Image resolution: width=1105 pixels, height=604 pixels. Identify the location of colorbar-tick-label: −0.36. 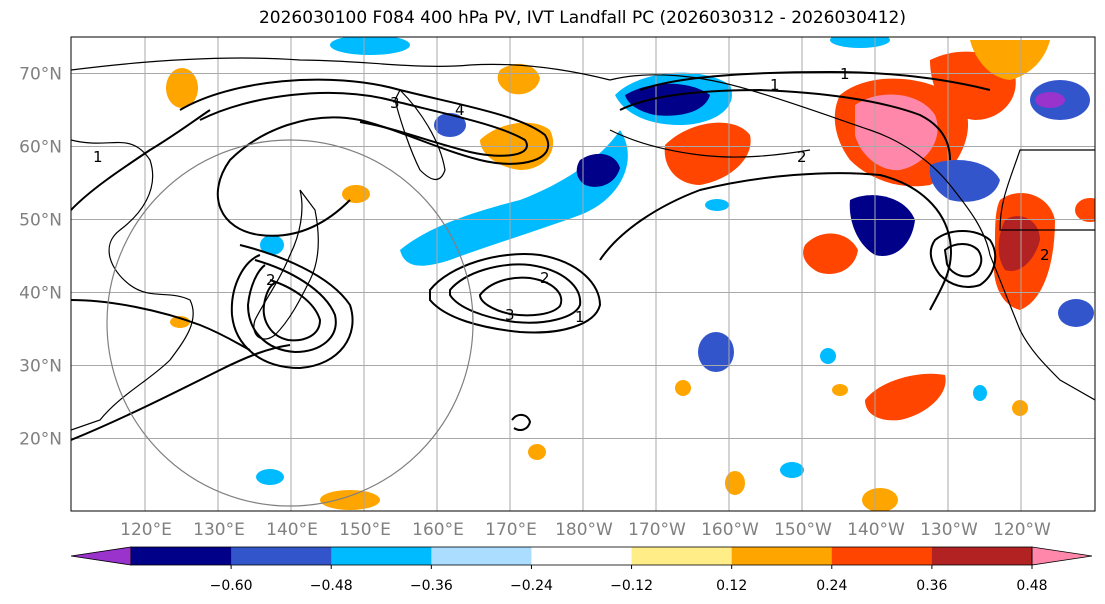
(431, 586).